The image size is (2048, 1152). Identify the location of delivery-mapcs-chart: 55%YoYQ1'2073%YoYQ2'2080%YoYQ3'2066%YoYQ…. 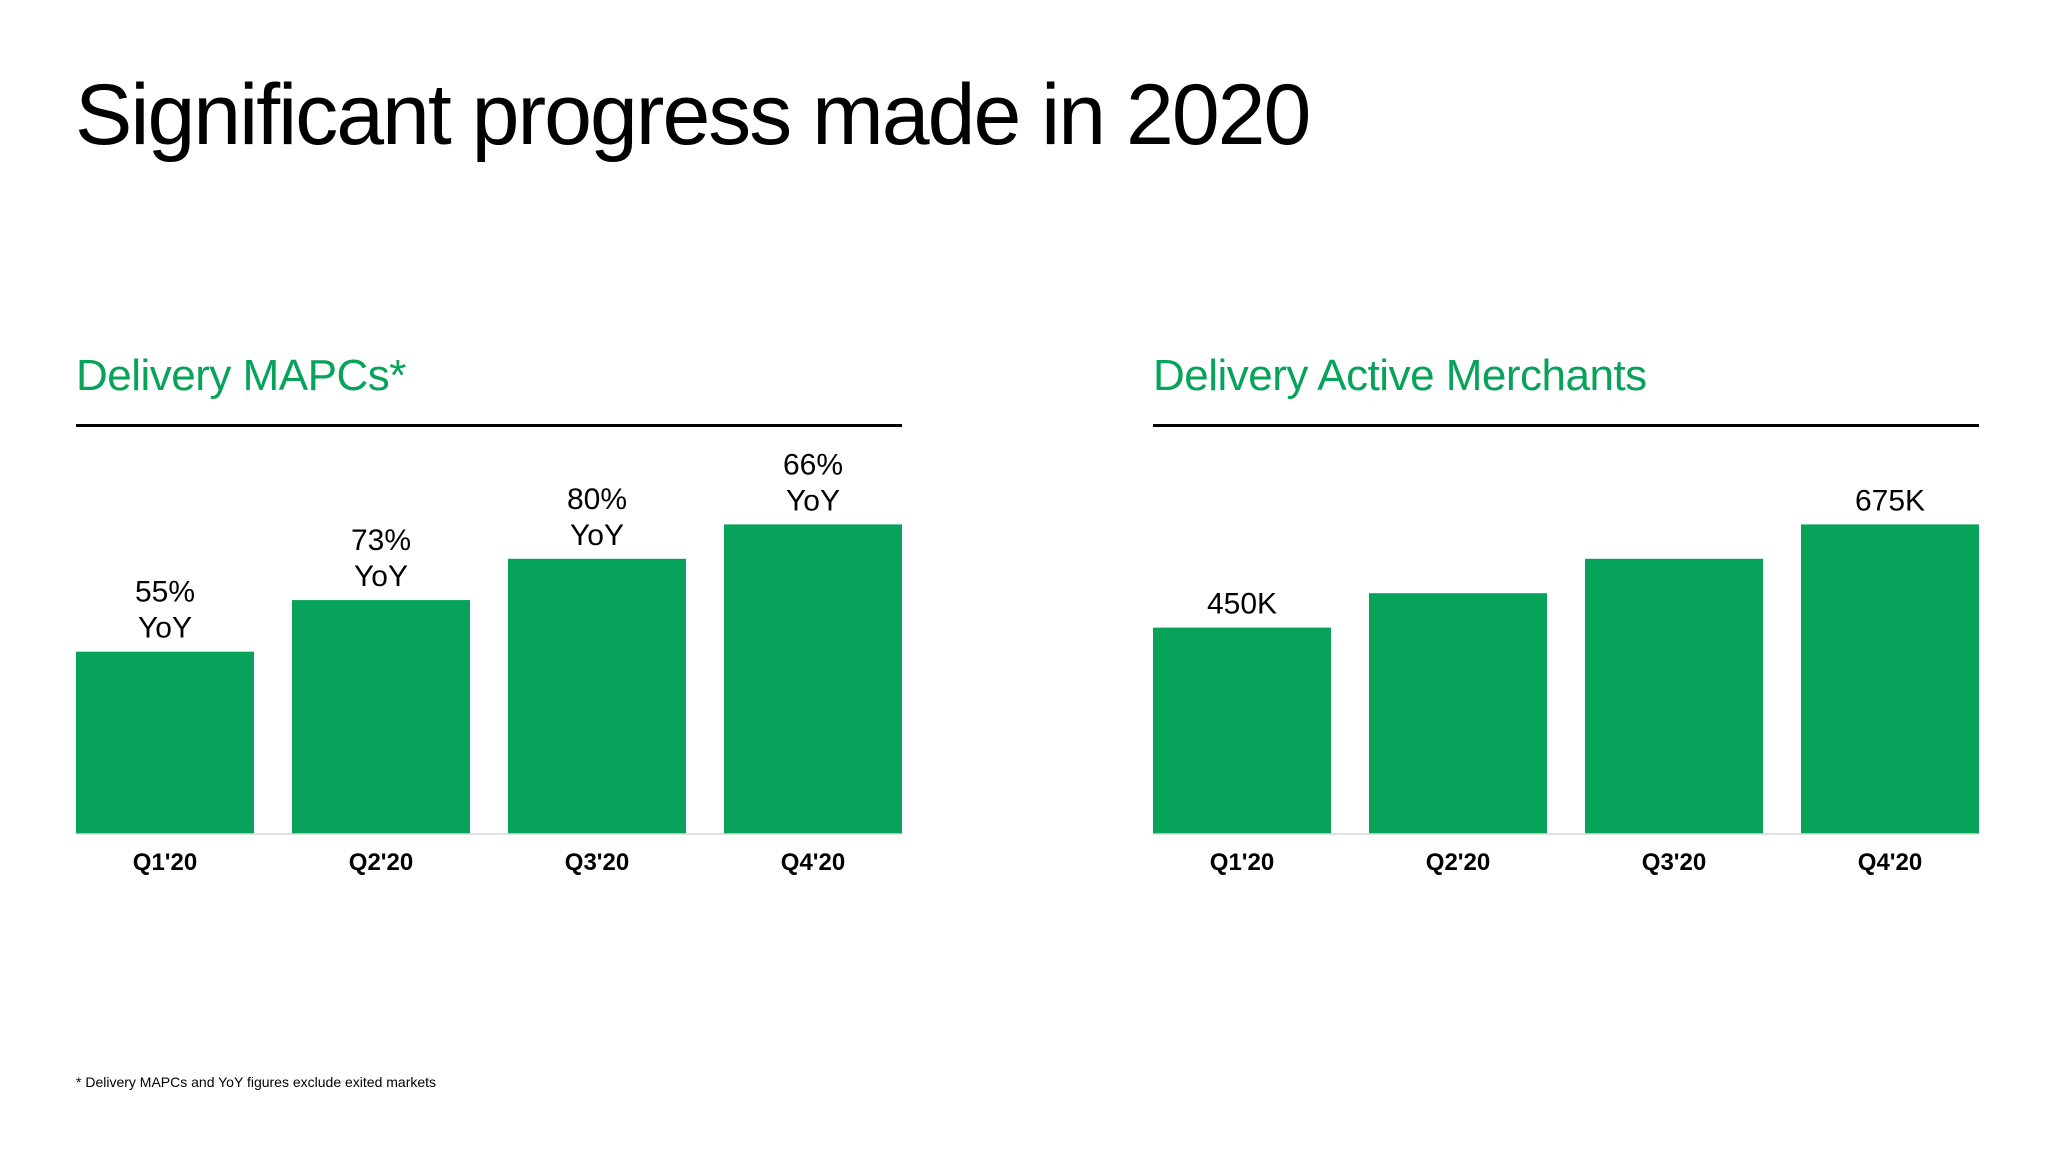
(489, 662).